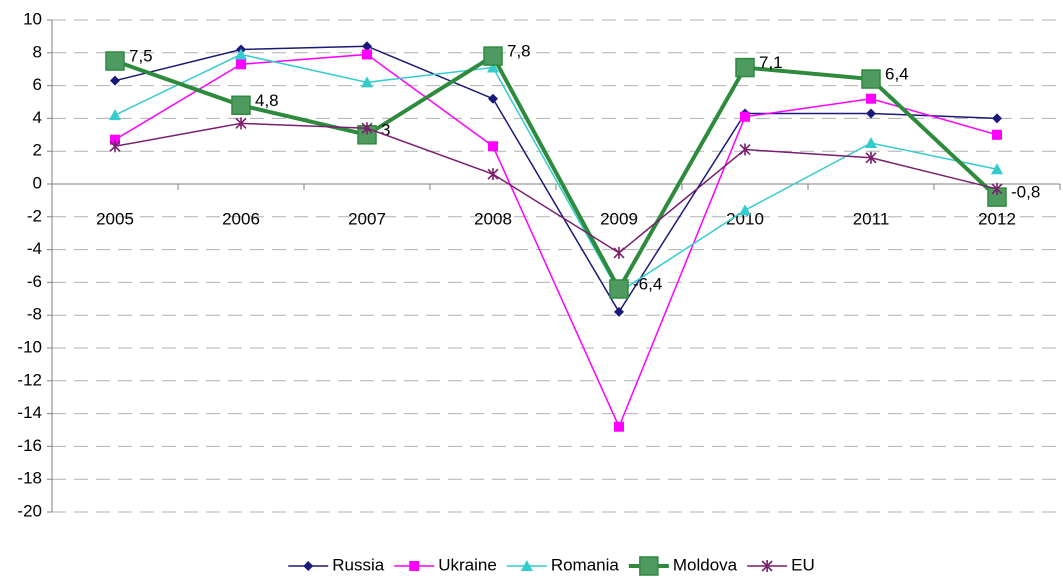 Image resolution: width=1063 pixels, height=580 pixels. What do you see at coordinates (745, 218) in the screenshot?
I see `x-tick-label: 2010` at bounding box center [745, 218].